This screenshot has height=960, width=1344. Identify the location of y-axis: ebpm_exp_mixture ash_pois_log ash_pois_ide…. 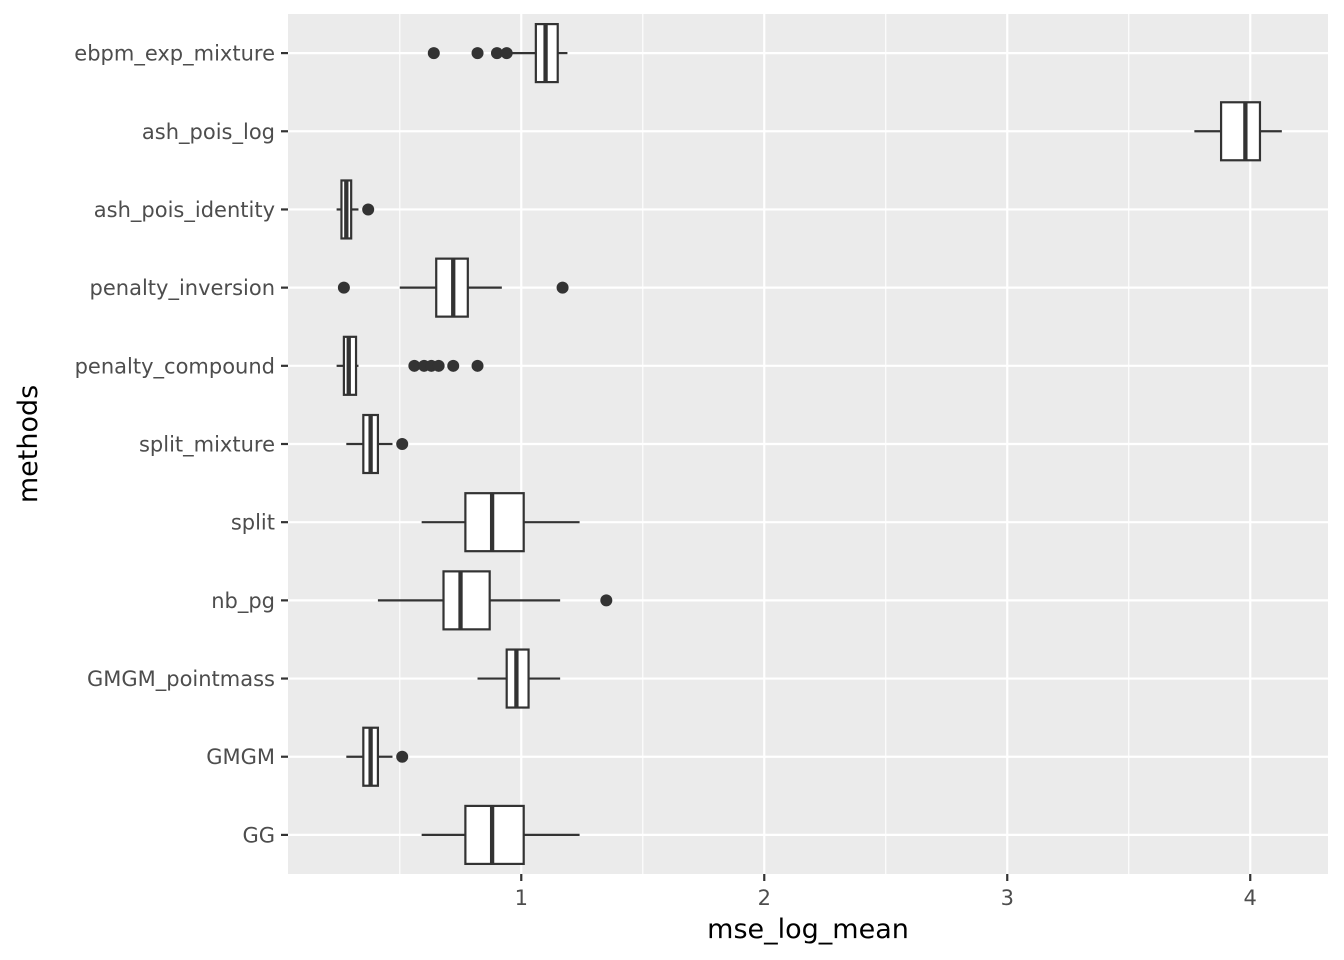
(181, 444).